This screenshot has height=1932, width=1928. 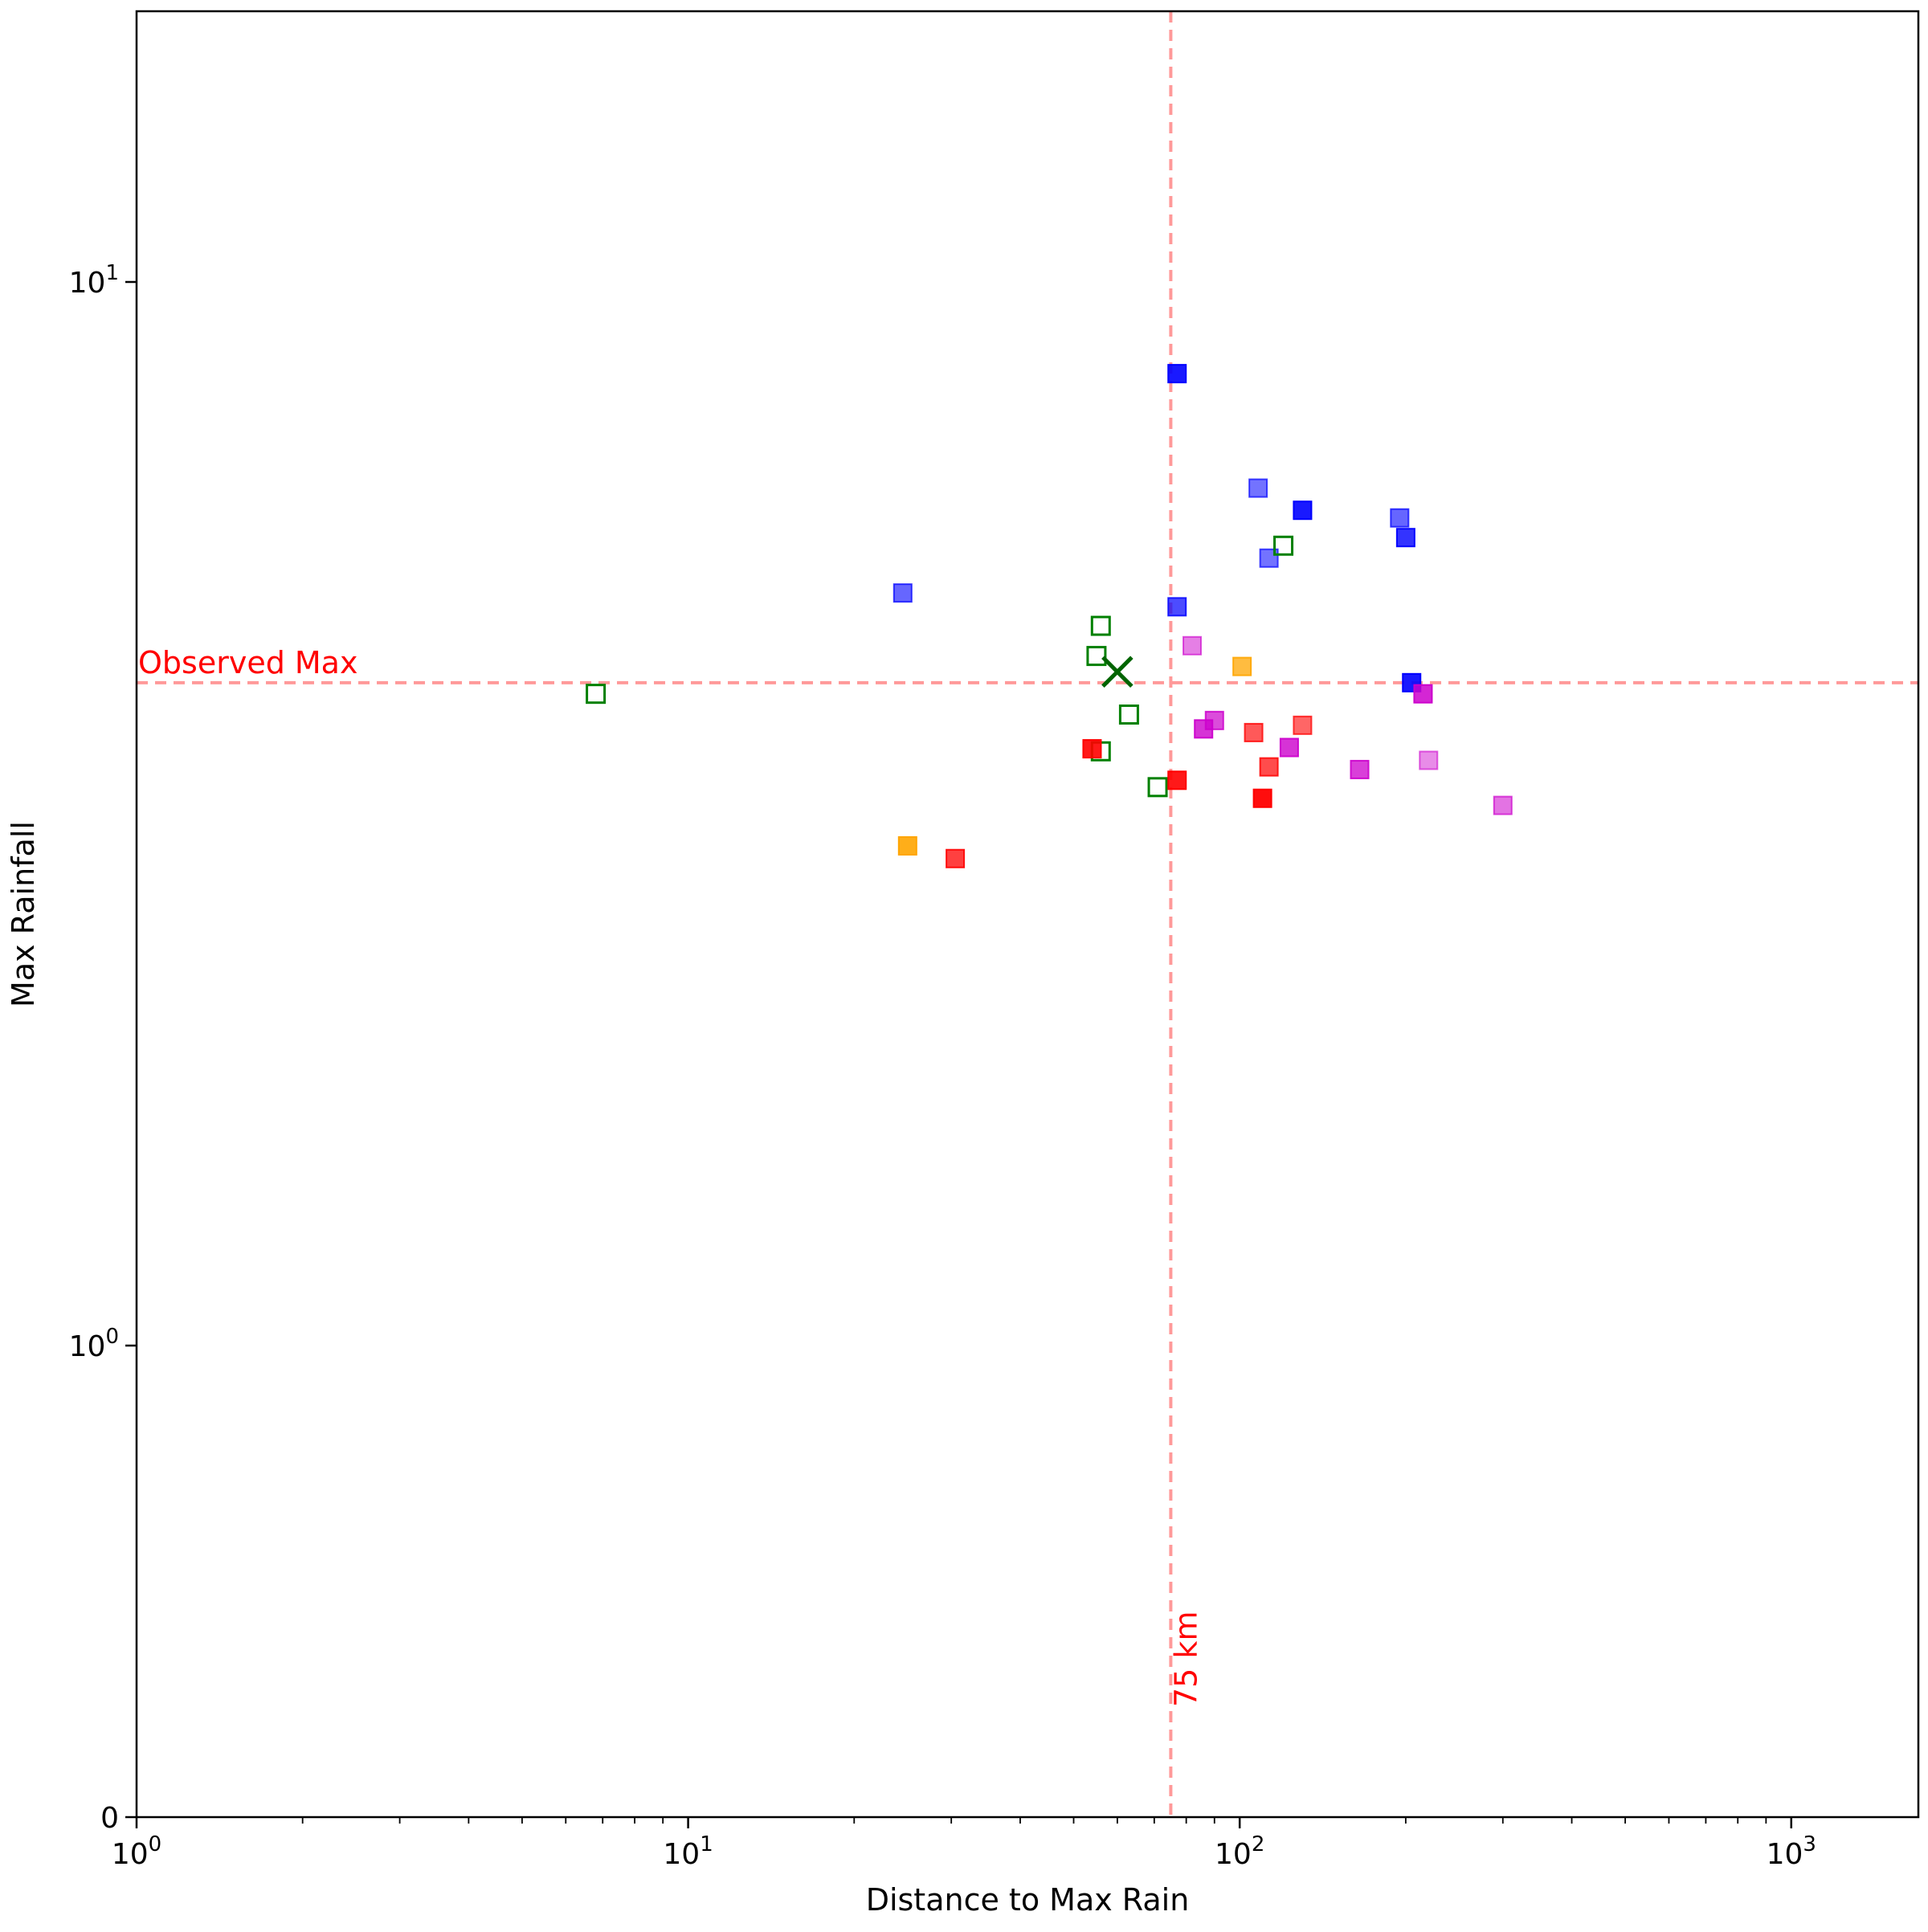 I want to click on observed-x-stroke-b, so click(x=1117, y=672).